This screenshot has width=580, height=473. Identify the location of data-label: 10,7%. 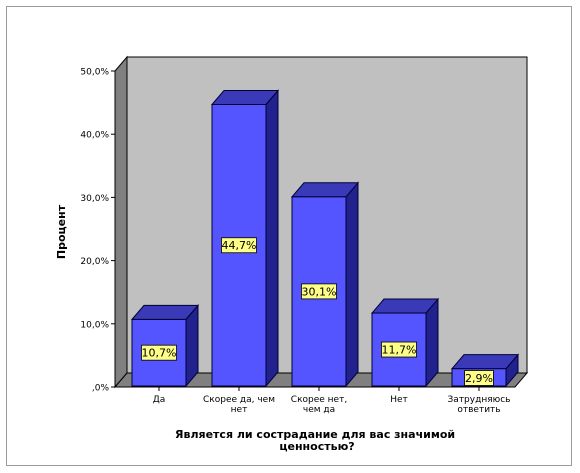
(159, 353).